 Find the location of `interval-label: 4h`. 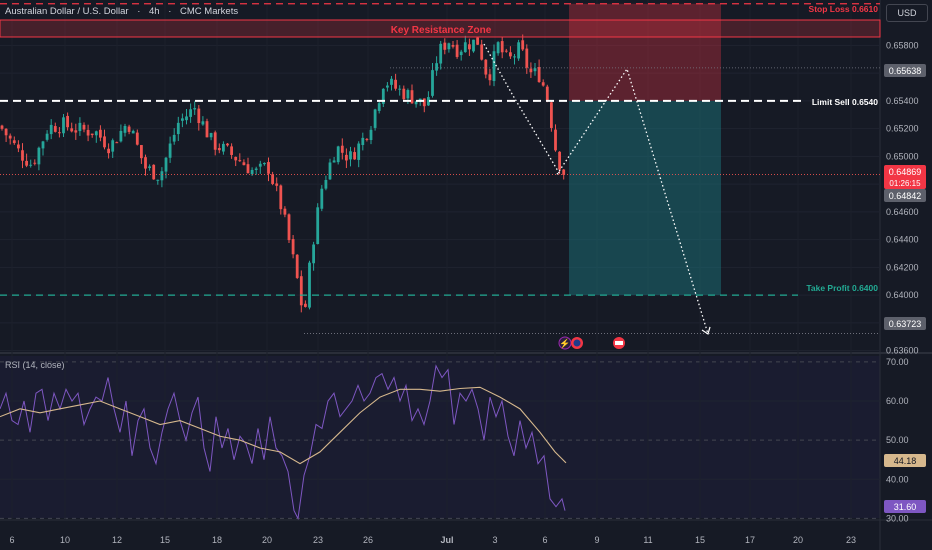

interval-label: 4h is located at coordinates (154, 11).